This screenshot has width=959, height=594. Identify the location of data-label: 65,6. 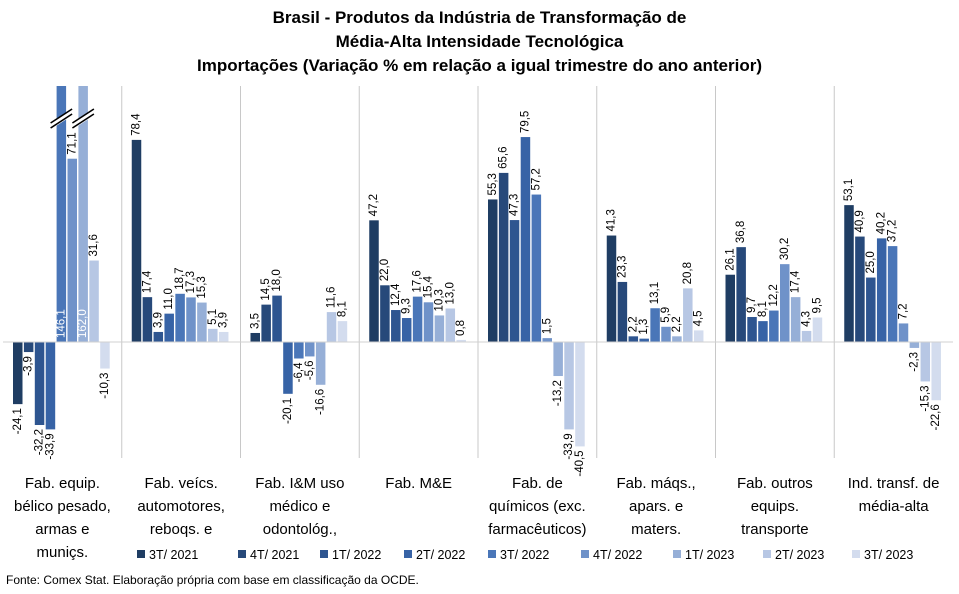
(504, 158).